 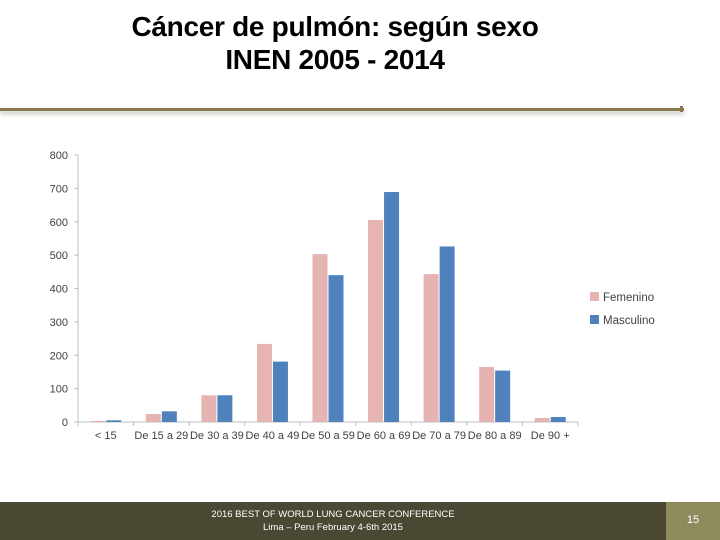 I want to click on title-line-1: Cáncer de pulmón: según sexo, so click(x=335, y=26).